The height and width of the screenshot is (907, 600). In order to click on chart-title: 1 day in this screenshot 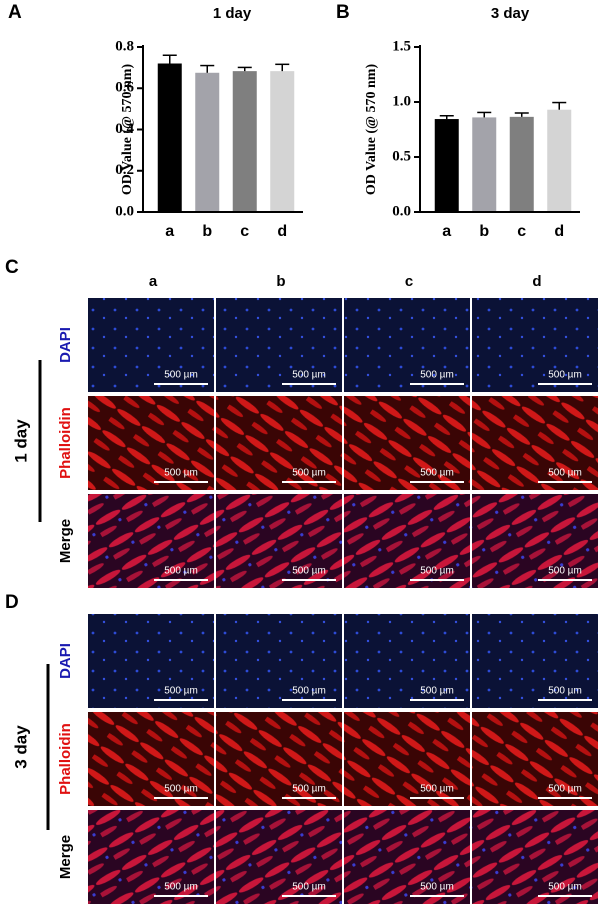, I will do `click(232, 13)`.